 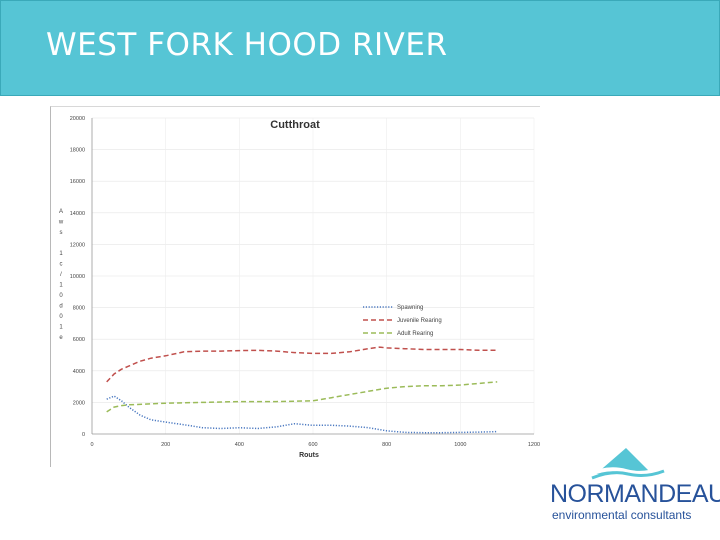 What do you see at coordinates (622, 515) in the screenshot?
I see `logo-subtitle: environmental consultants` at bounding box center [622, 515].